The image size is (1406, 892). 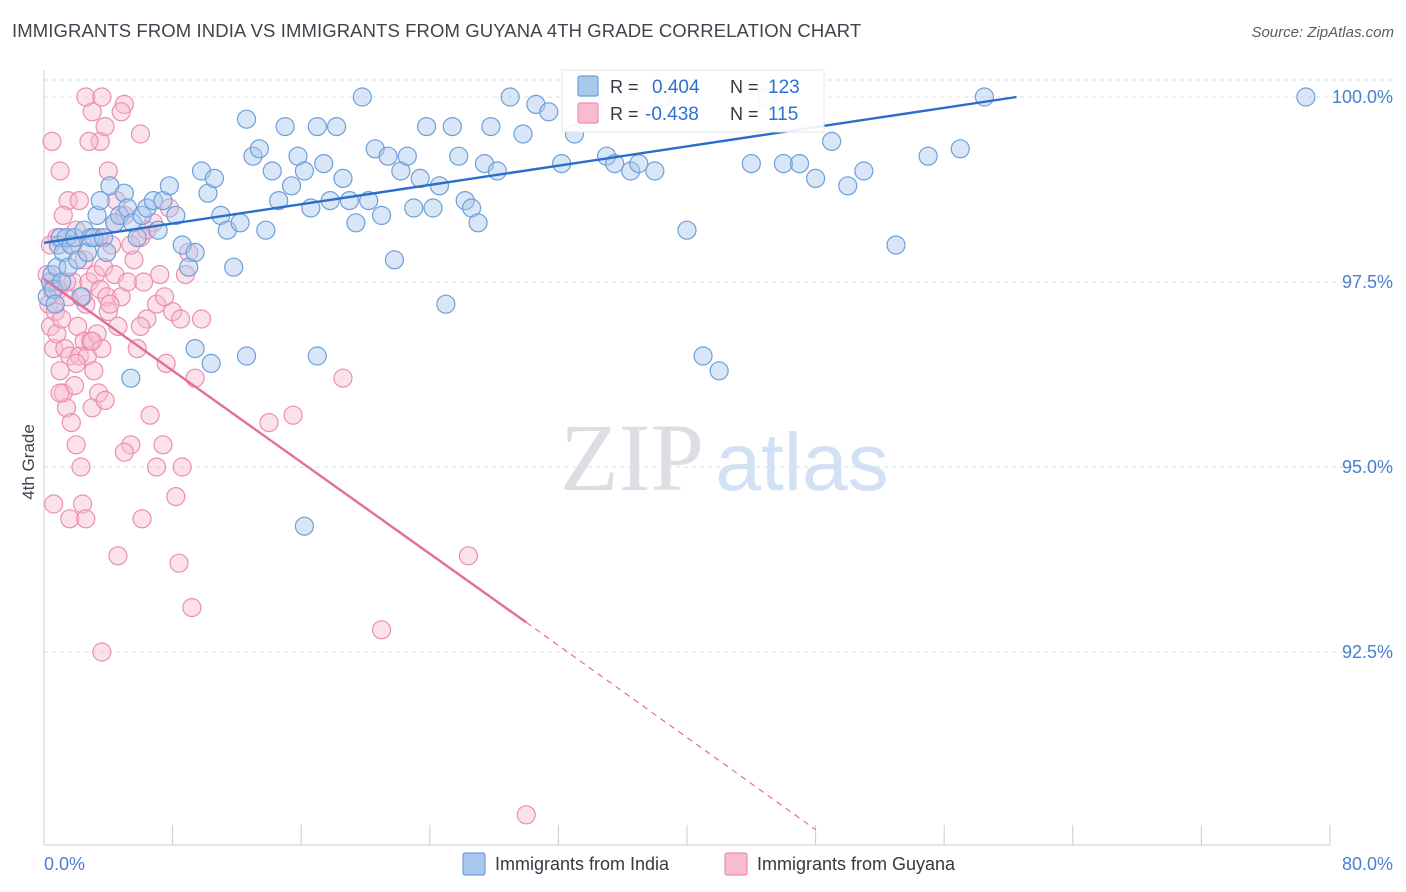 I want to click on x-tick-label-min: 0.0%, so click(x=64, y=864).